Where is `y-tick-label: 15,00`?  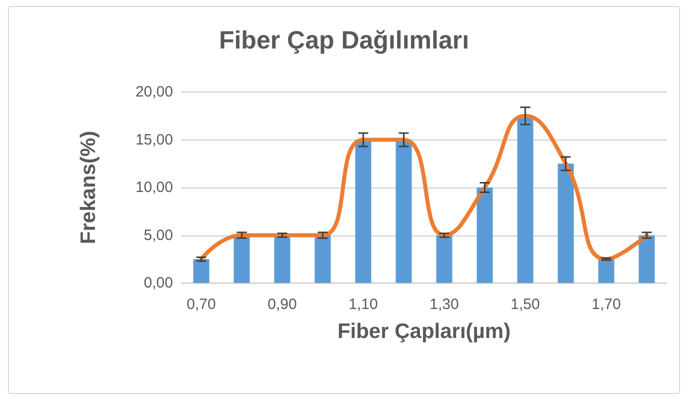 y-tick-label: 15,00 is located at coordinates (154, 139).